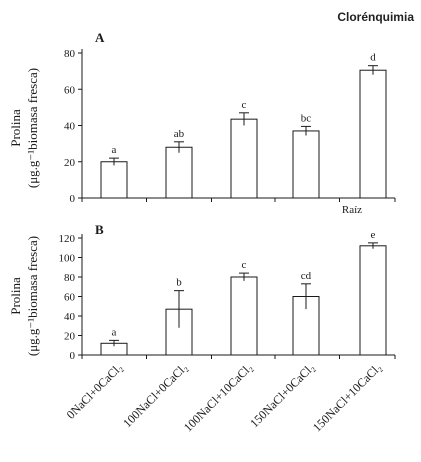 The image size is (421, 462). Describe the element at coordinates (15, 128) in the screenshot. I see `panel-a-ylabel: Prolina` at that location.